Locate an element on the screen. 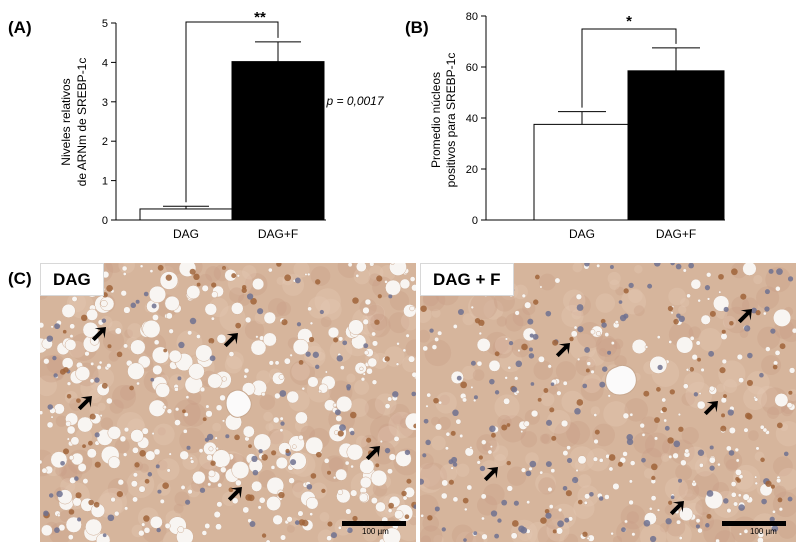 This screenshot has width=800, height=549. micro-0-scale-bar is located at coordinates (374, 523).